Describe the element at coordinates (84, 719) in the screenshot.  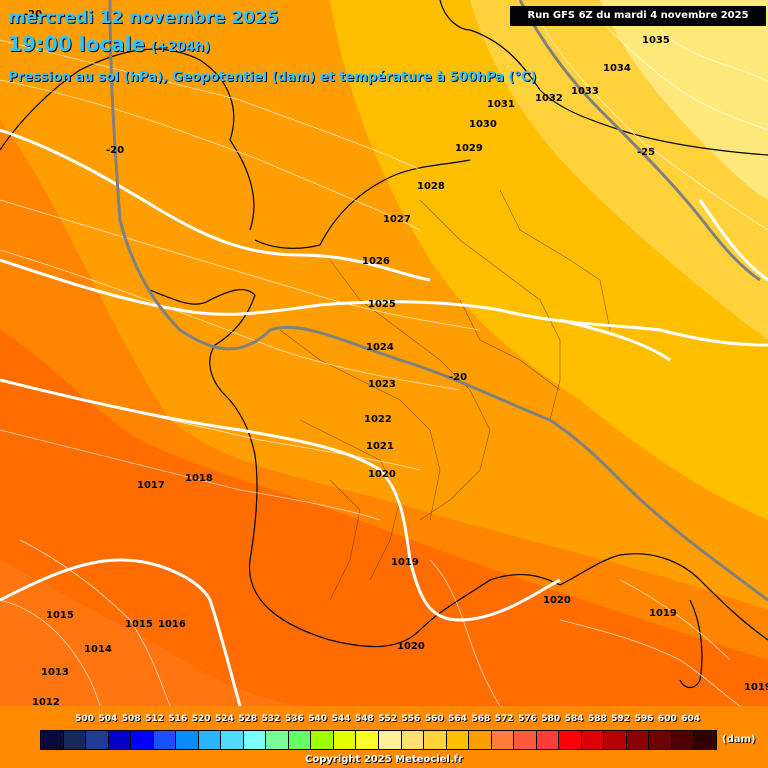
I see `legend-tick-label: 500` at that location.